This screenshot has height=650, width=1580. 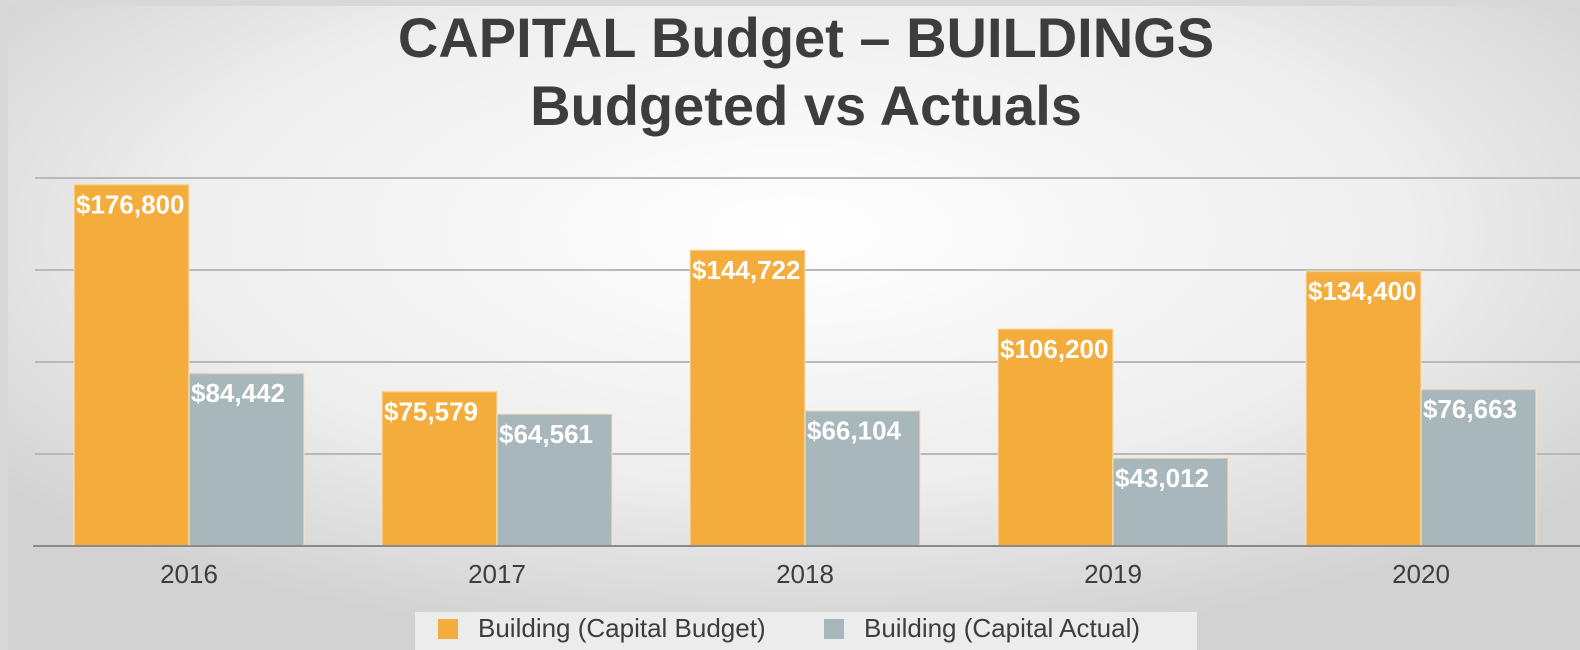 I want to click on chart-subtitle: Budgeted vs Actuals, so click(x=806, y=105).